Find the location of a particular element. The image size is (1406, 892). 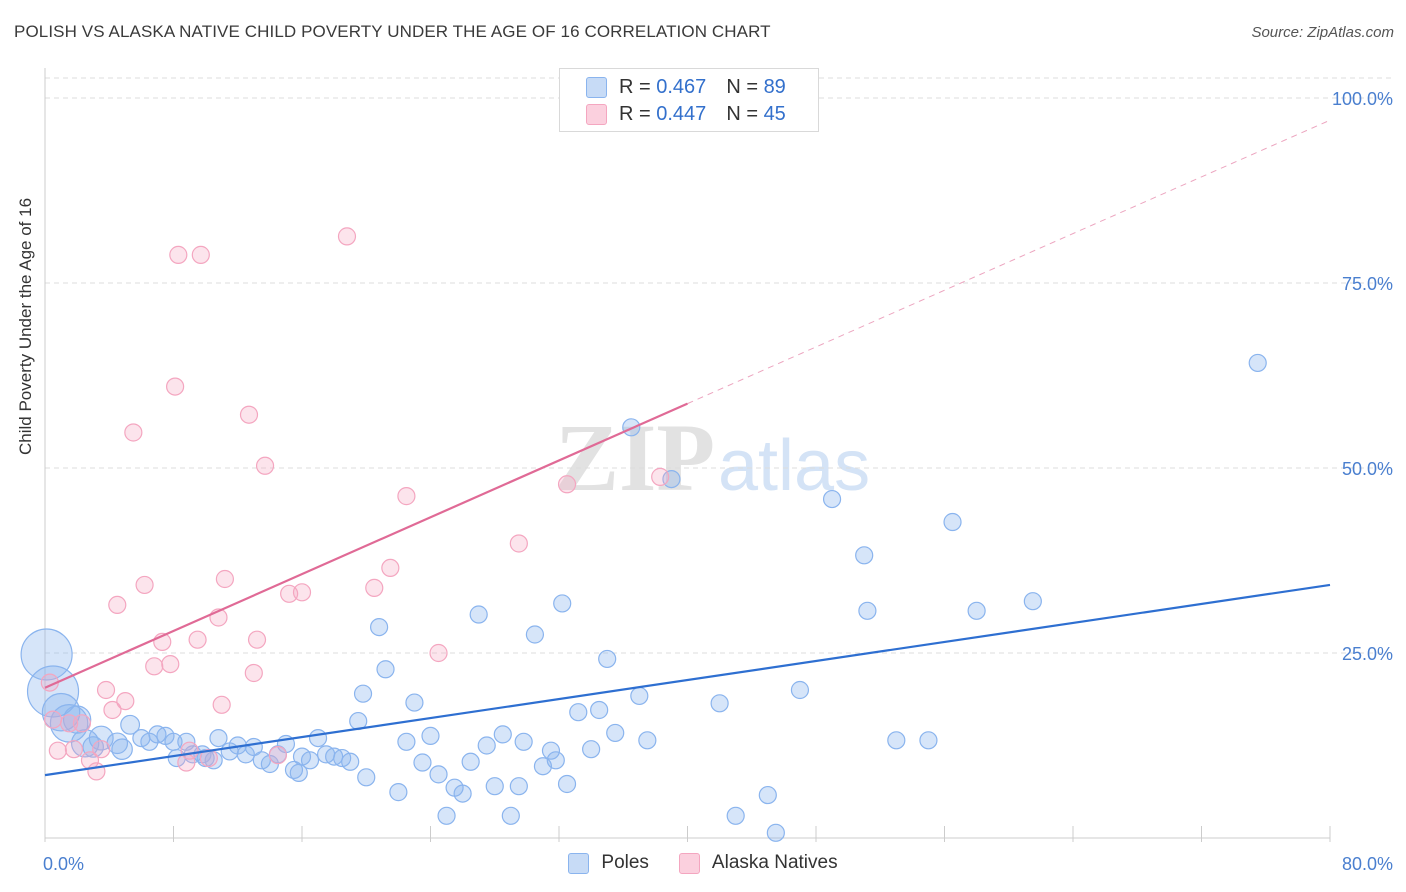

trend-line-alaska-natives is located at coordinates (366, 545).